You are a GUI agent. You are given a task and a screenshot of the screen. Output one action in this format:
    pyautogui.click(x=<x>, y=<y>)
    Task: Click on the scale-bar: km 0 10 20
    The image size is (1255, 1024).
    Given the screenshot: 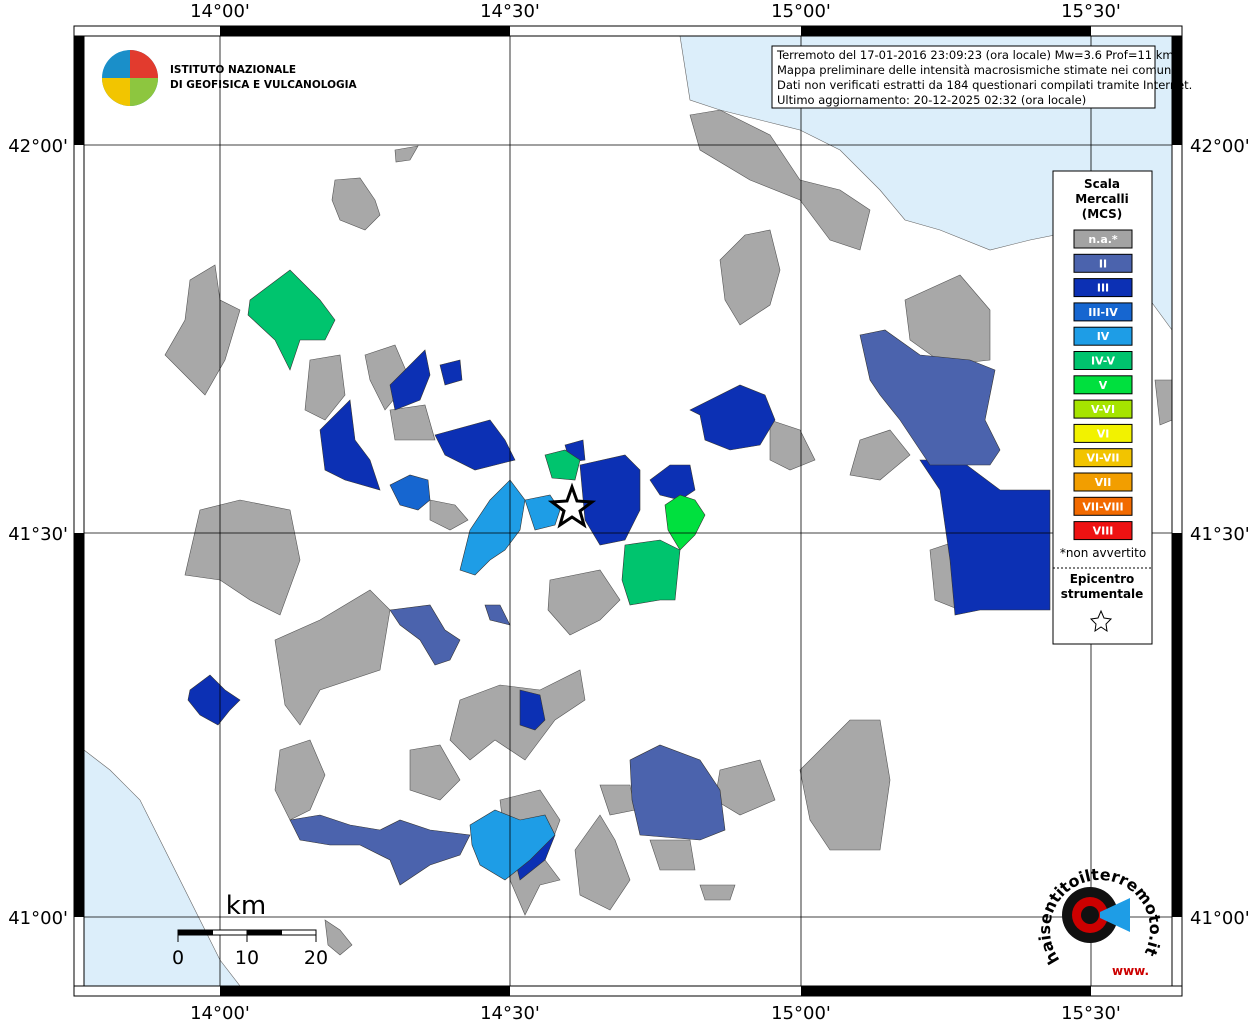 What is the action you would take?
    pyautogui.click(x=250, y=930)
    